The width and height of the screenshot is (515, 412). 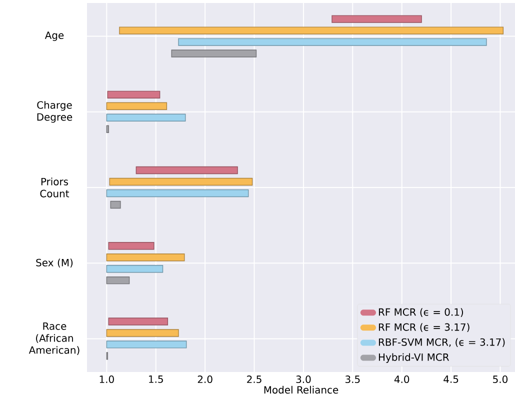 I want to click on y-tick-label: Race (African American), so click(x=54, y=338).